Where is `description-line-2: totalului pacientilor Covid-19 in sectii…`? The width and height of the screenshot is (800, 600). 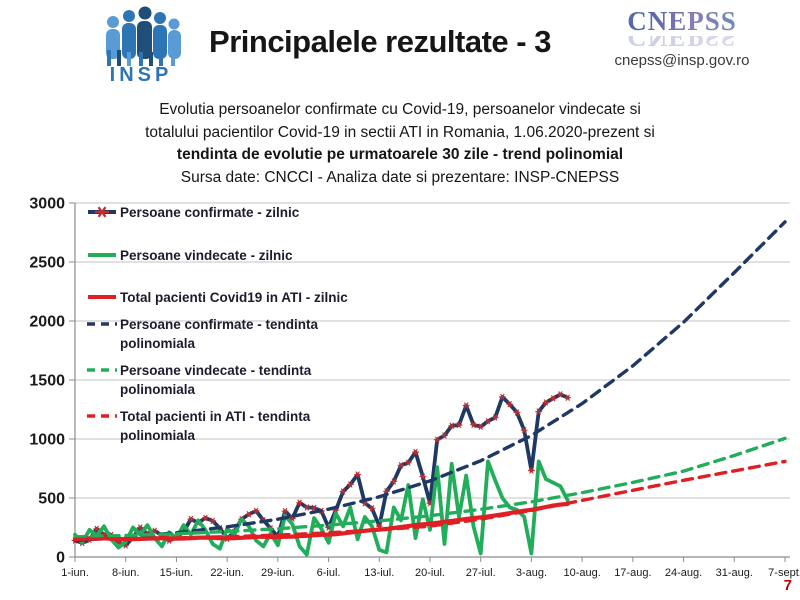 description-line-2: totalului pacientilor Covid-19 in sectii… is located at coordinates (400, 132).